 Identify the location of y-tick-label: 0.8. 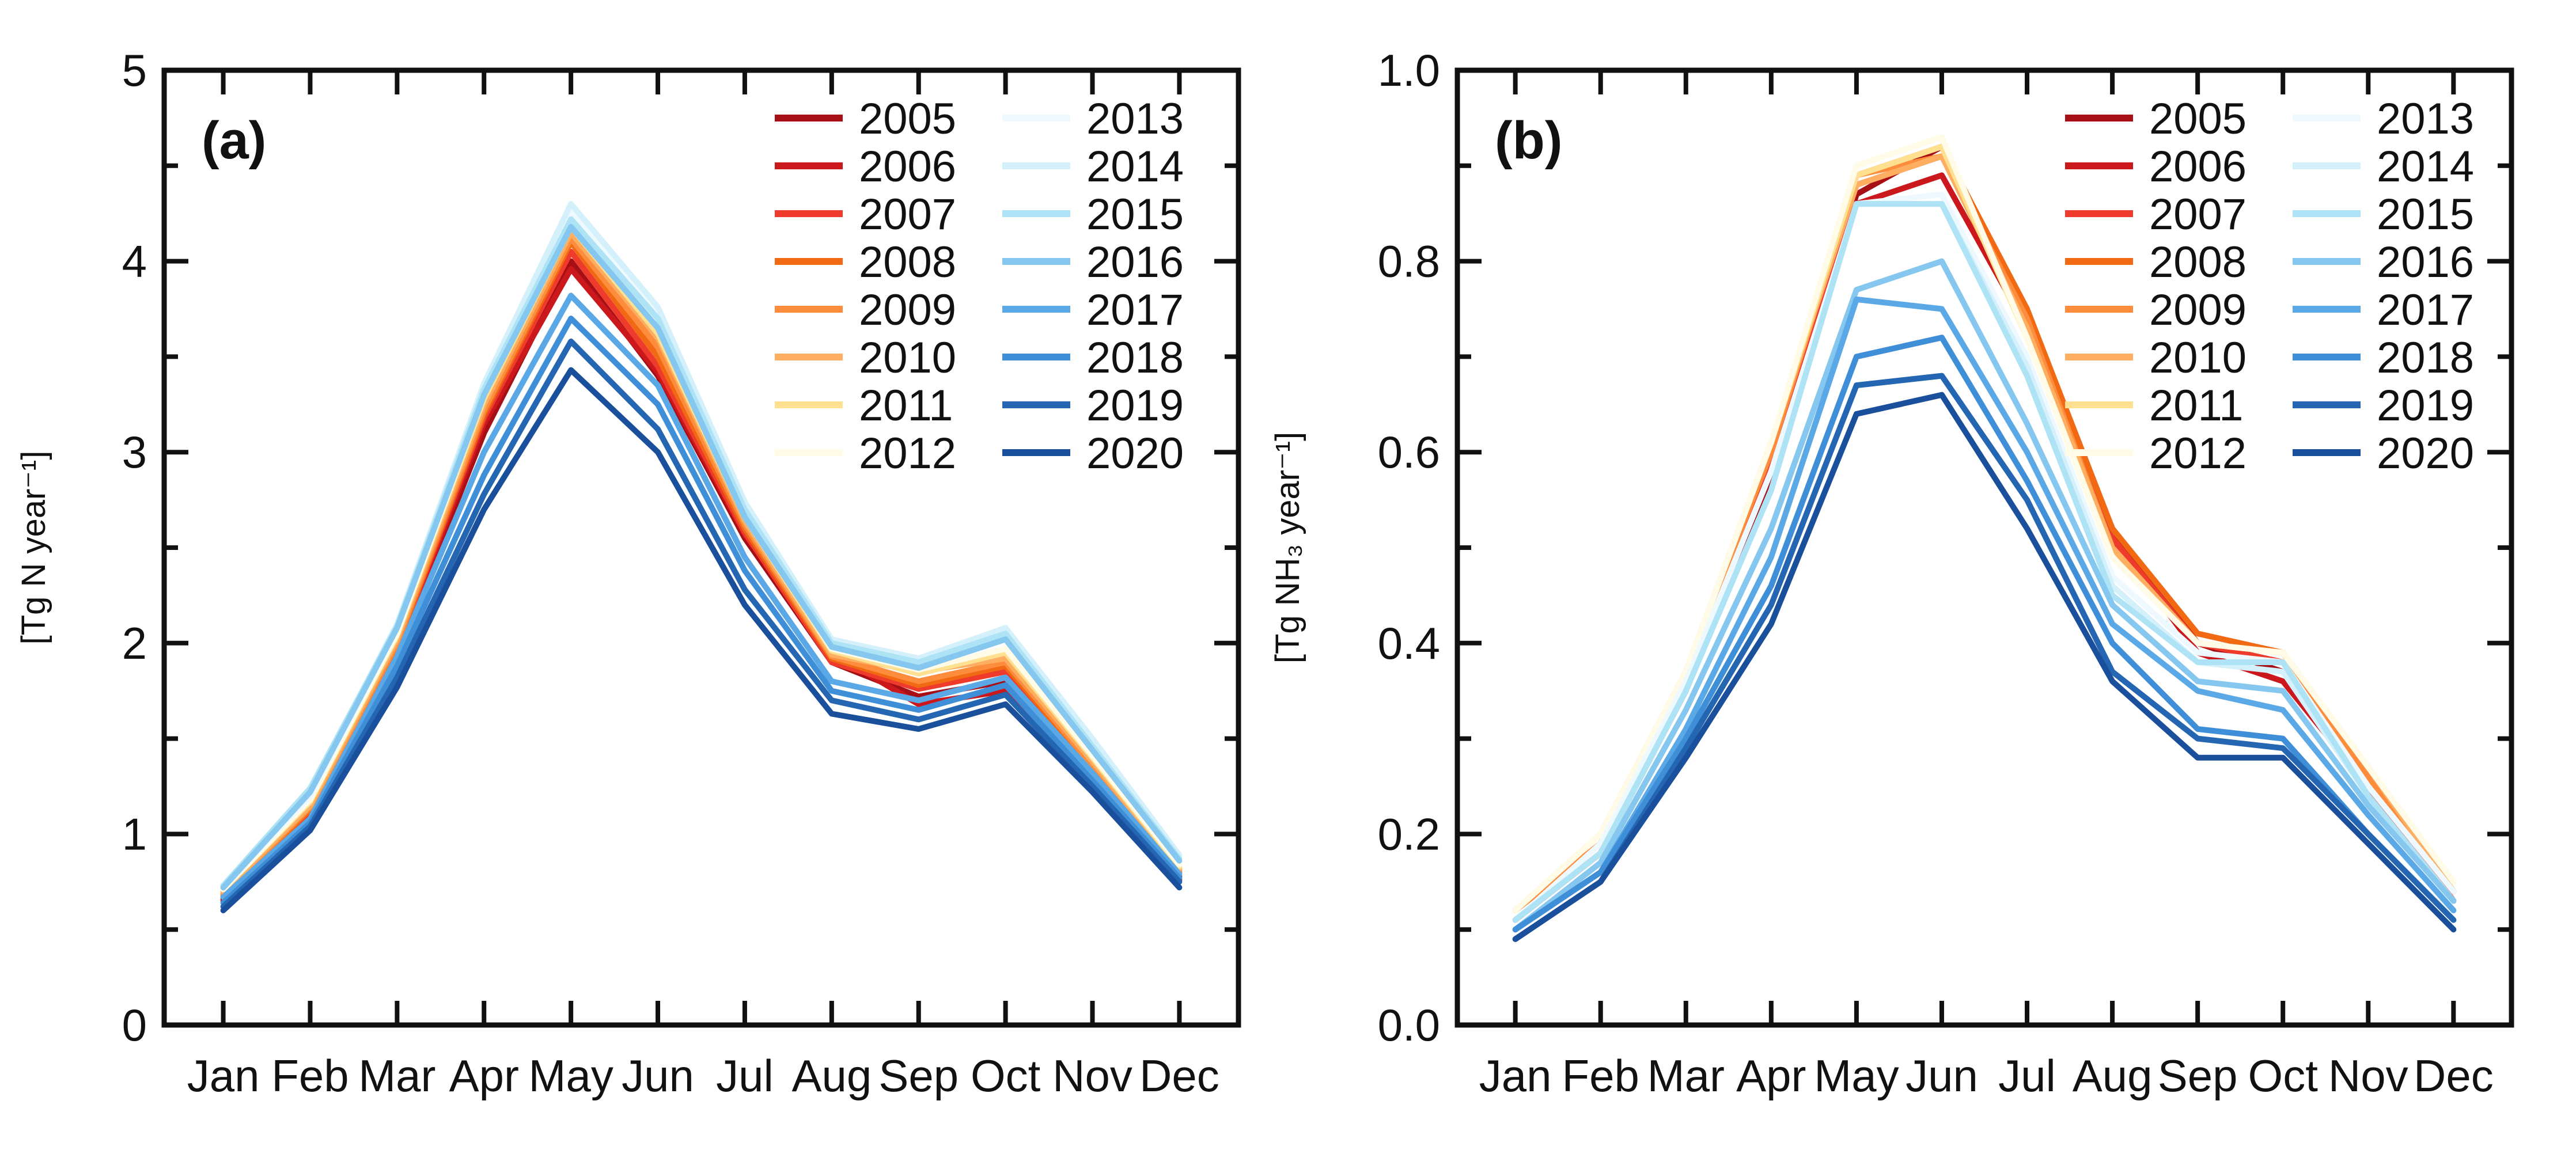
(1409, 261).